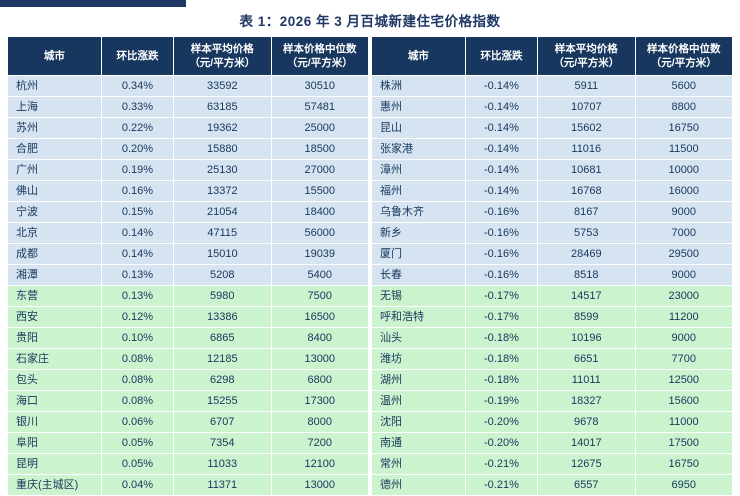 Image resolution: width=740 pixels, height=496 pixels. What do you see at coordinates (54, 485) in the screenshot?
I see `city-cell: 重庆(主城区)` at bounding box center [54, 485].